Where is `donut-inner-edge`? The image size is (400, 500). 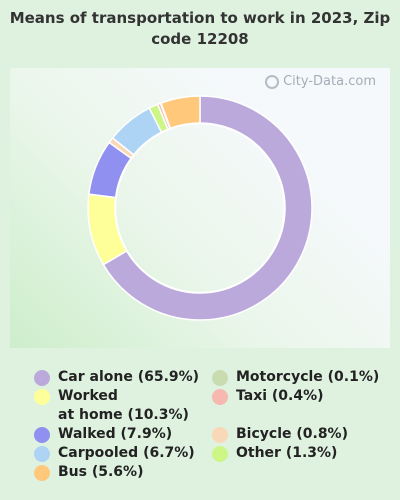 donut-inner-edge is located at coordinates (200, 208).